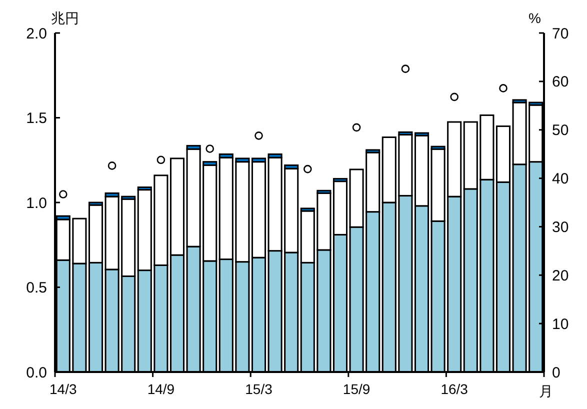 This screenshot has height=409, width=587. What do you see at coordinates (560, 33) in the screenshot?
I see `y2-tick-label: 70` at bounding box center [560, 33].